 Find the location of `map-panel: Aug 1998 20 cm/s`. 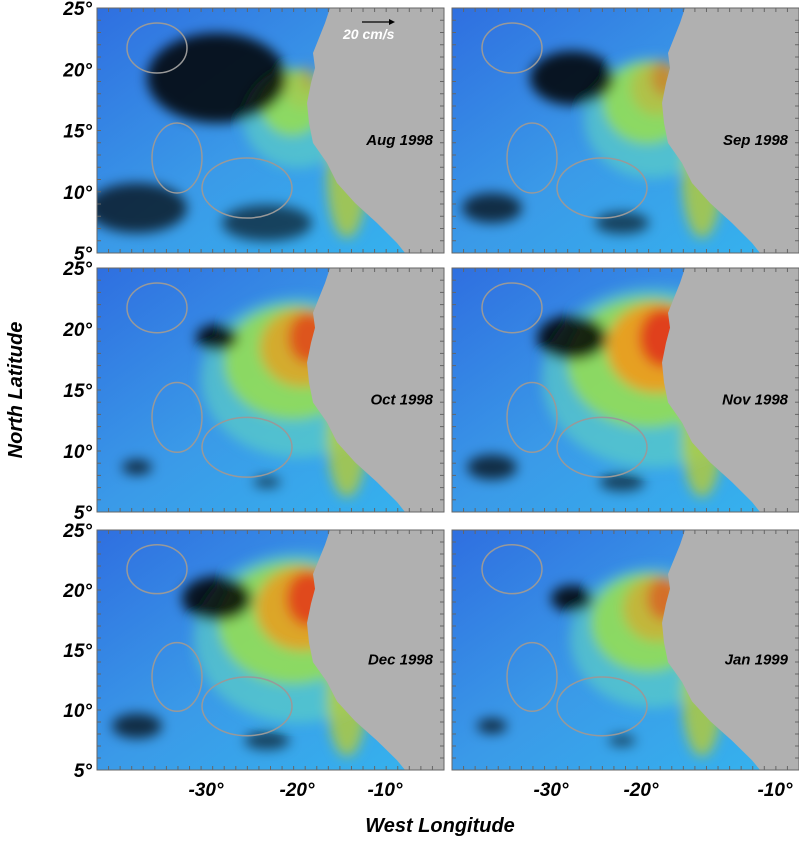

map-panel: Aug 1998 20 cm/s is located at coordinates (270, 130).